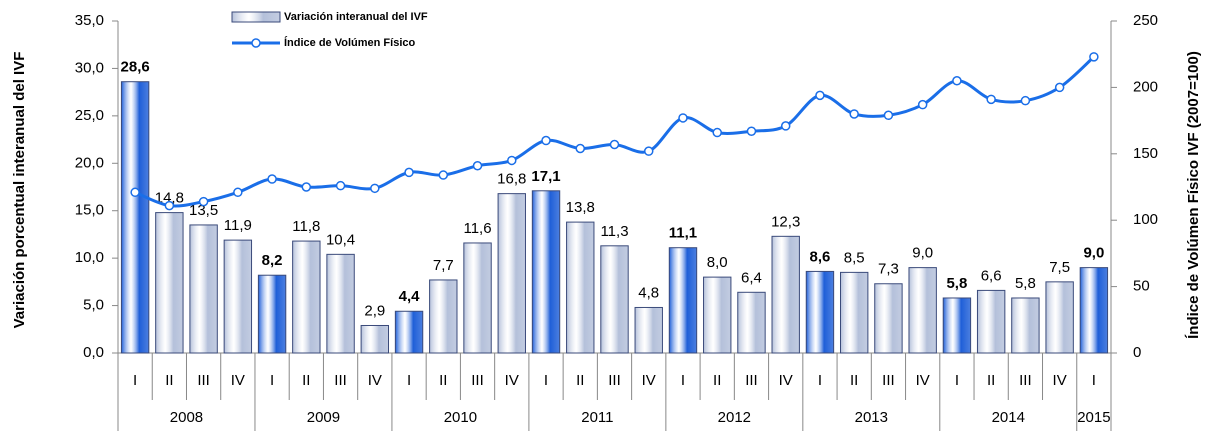 This screenshot has height=436, width=1211. Describe the element at coordinates (89, 257) in the screenshot. I see `y-tick-label: 10,0` at that location.